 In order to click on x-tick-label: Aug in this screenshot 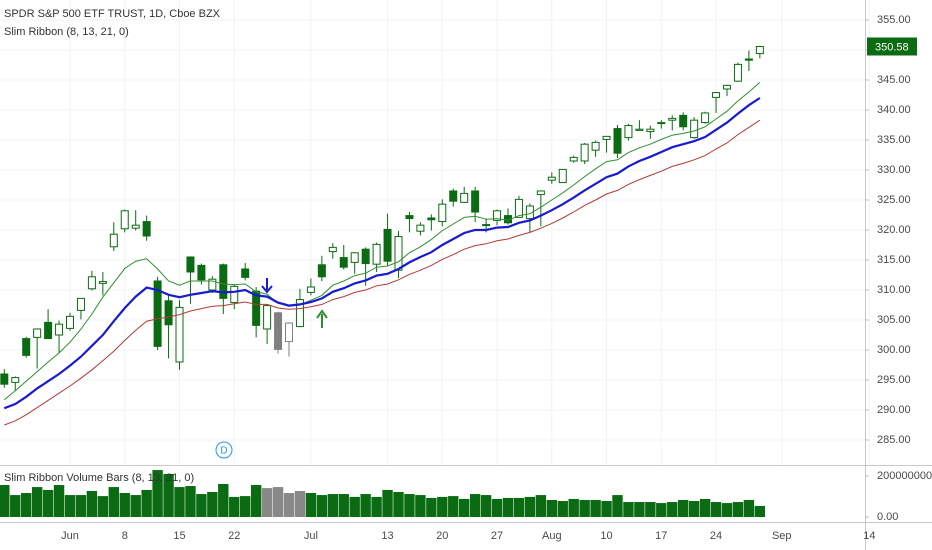, I will do `click(552, 536)`.